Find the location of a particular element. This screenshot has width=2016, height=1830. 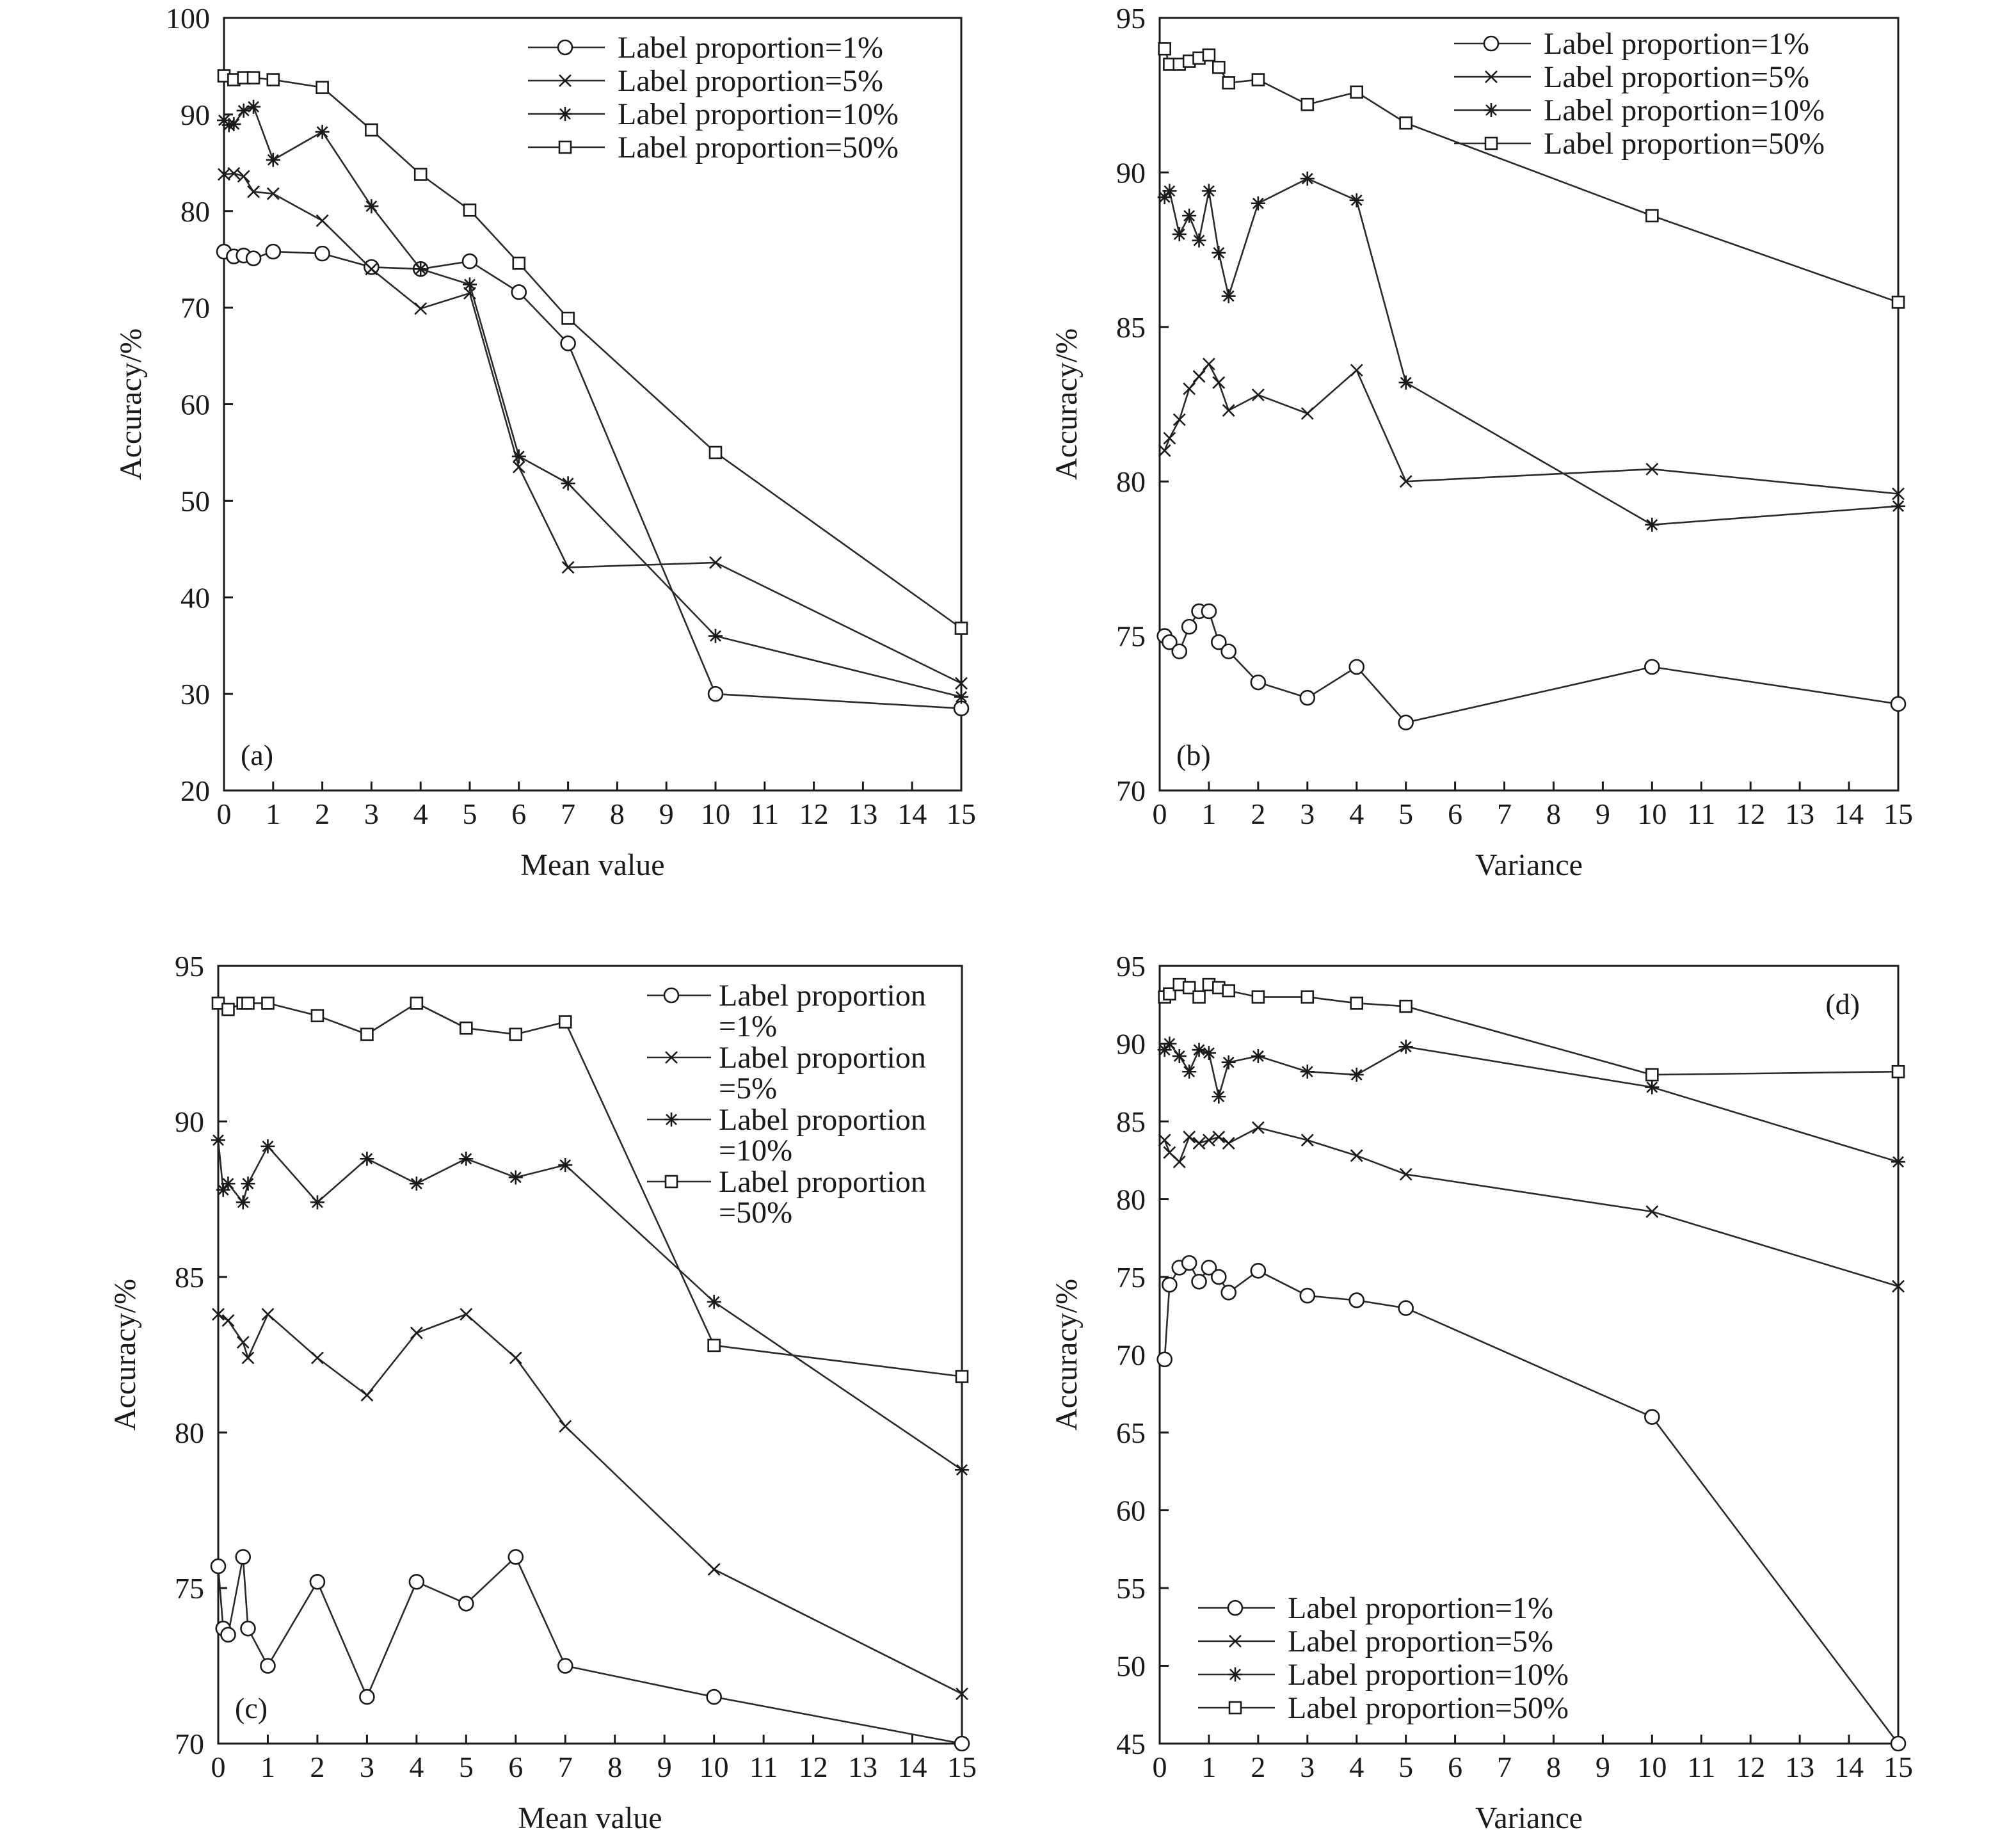

y-tick-label: 40 is located at coordinates (195, 597).